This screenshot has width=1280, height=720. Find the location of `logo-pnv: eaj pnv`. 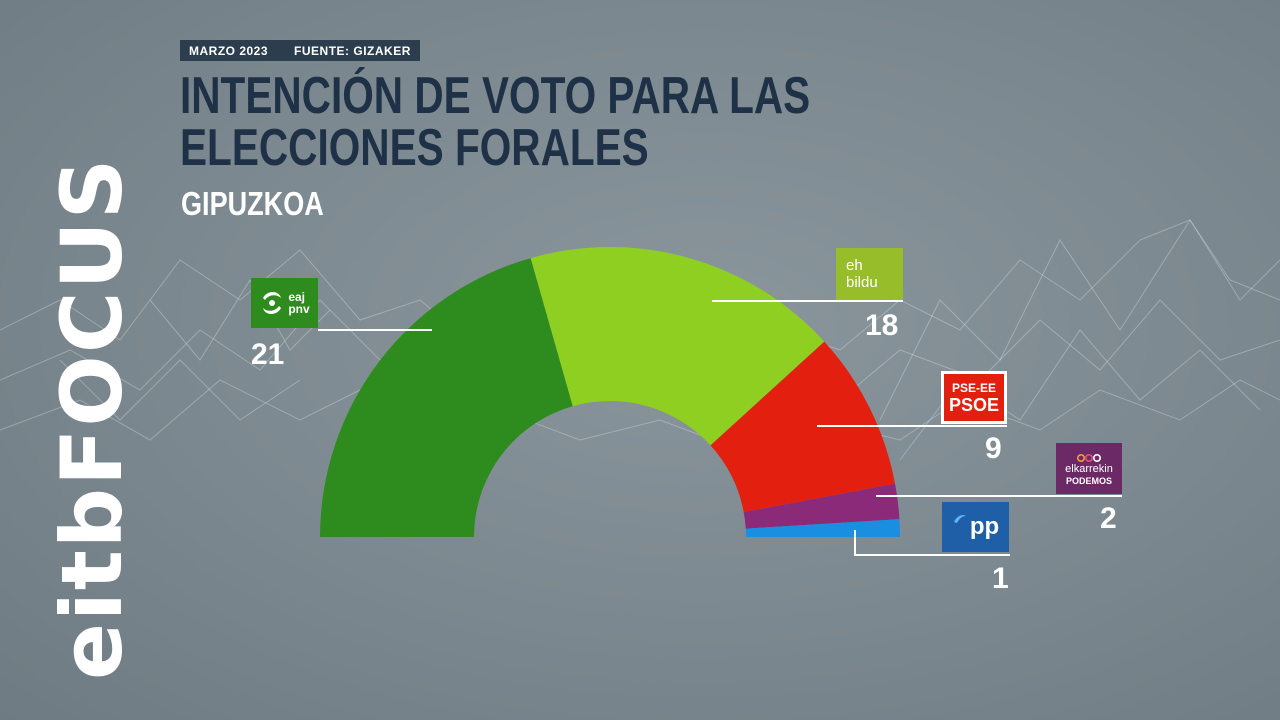

logo-pnv: eaj pnv is located at coordinates (284, 303).